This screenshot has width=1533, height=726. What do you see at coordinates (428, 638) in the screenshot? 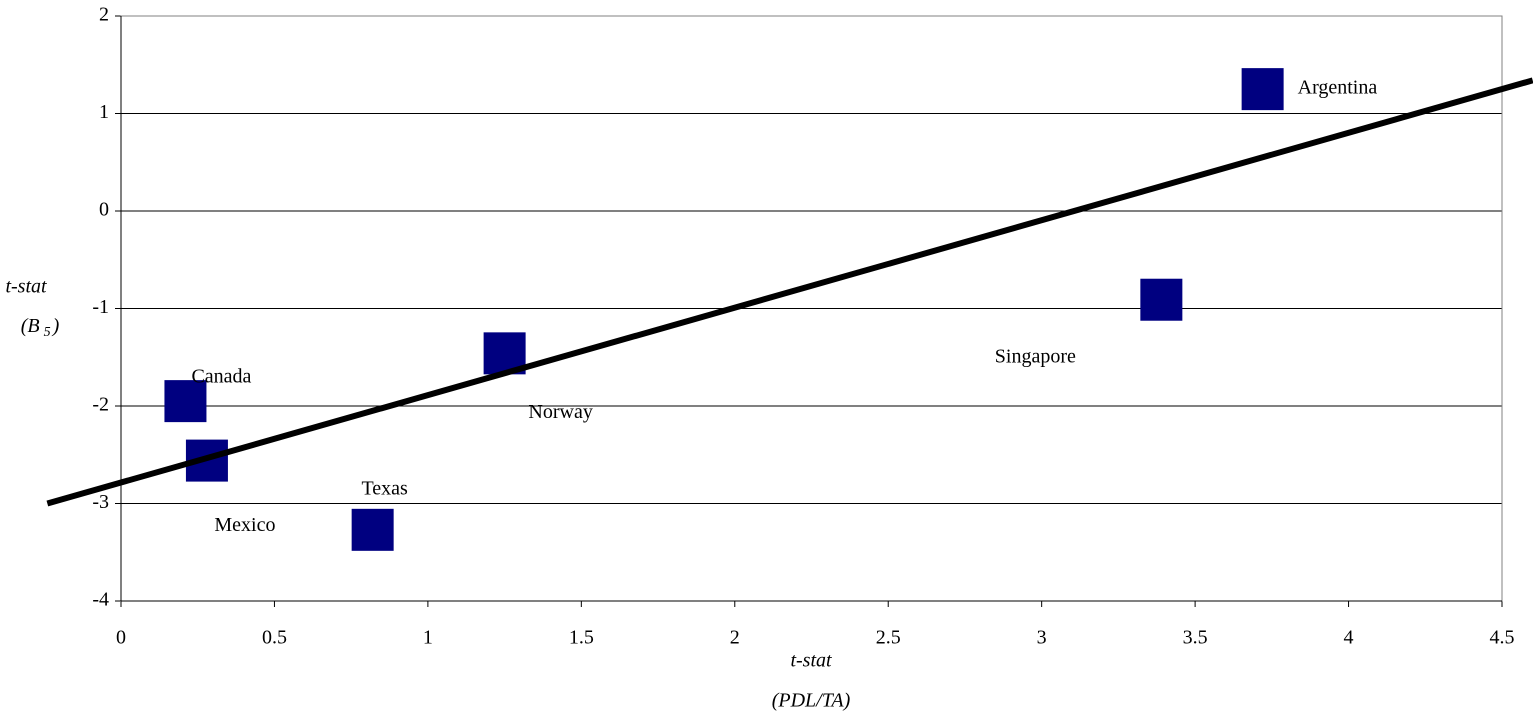
I see `x-tick-label: 1` at bounding box center [428, 638].